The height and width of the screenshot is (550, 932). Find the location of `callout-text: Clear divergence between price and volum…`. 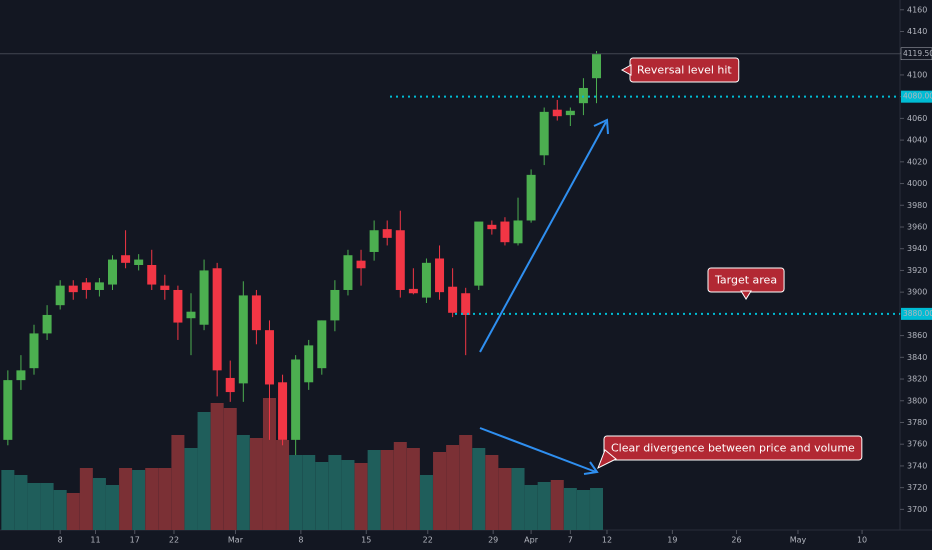

callout-text: Clear divergence between price and volum… is located at coordinates (733, 448).